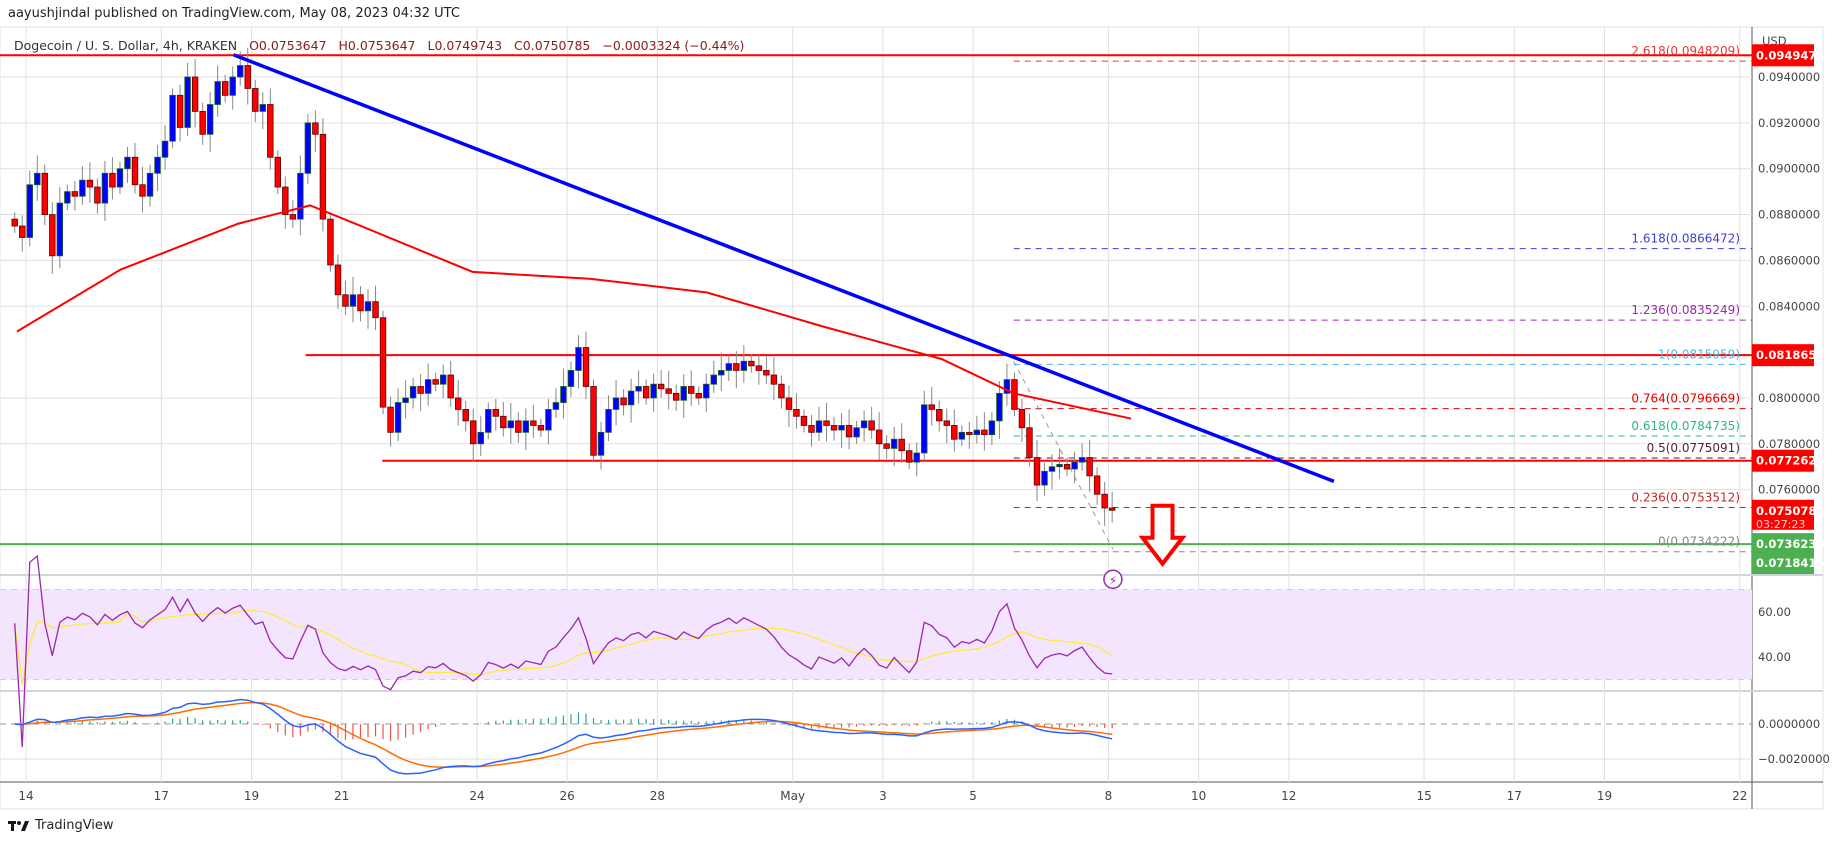  I want to click on rsi-line, so click(563, 651).